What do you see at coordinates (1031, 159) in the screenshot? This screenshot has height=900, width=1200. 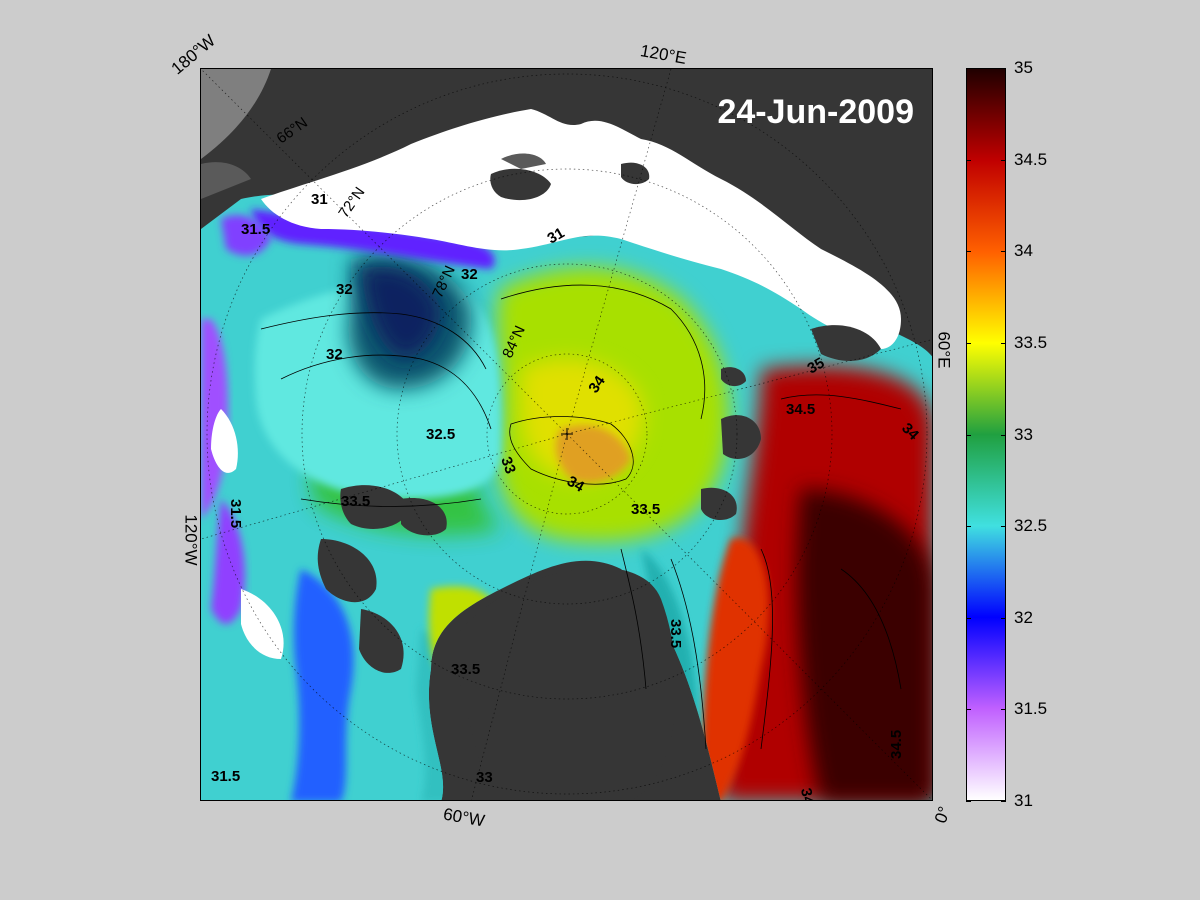 I see `colorbar-tick-label: 34.5` at bounding box center [1031, 159].